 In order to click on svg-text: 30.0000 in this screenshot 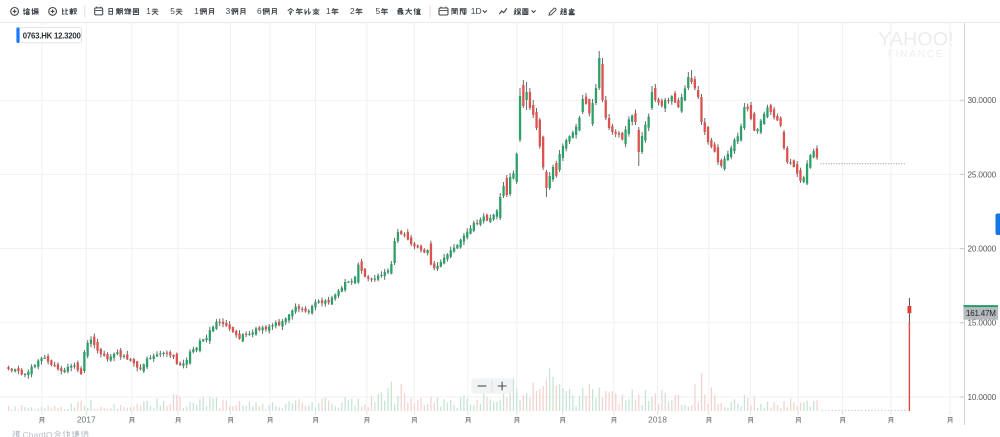, I will do `click(982, 100)`.